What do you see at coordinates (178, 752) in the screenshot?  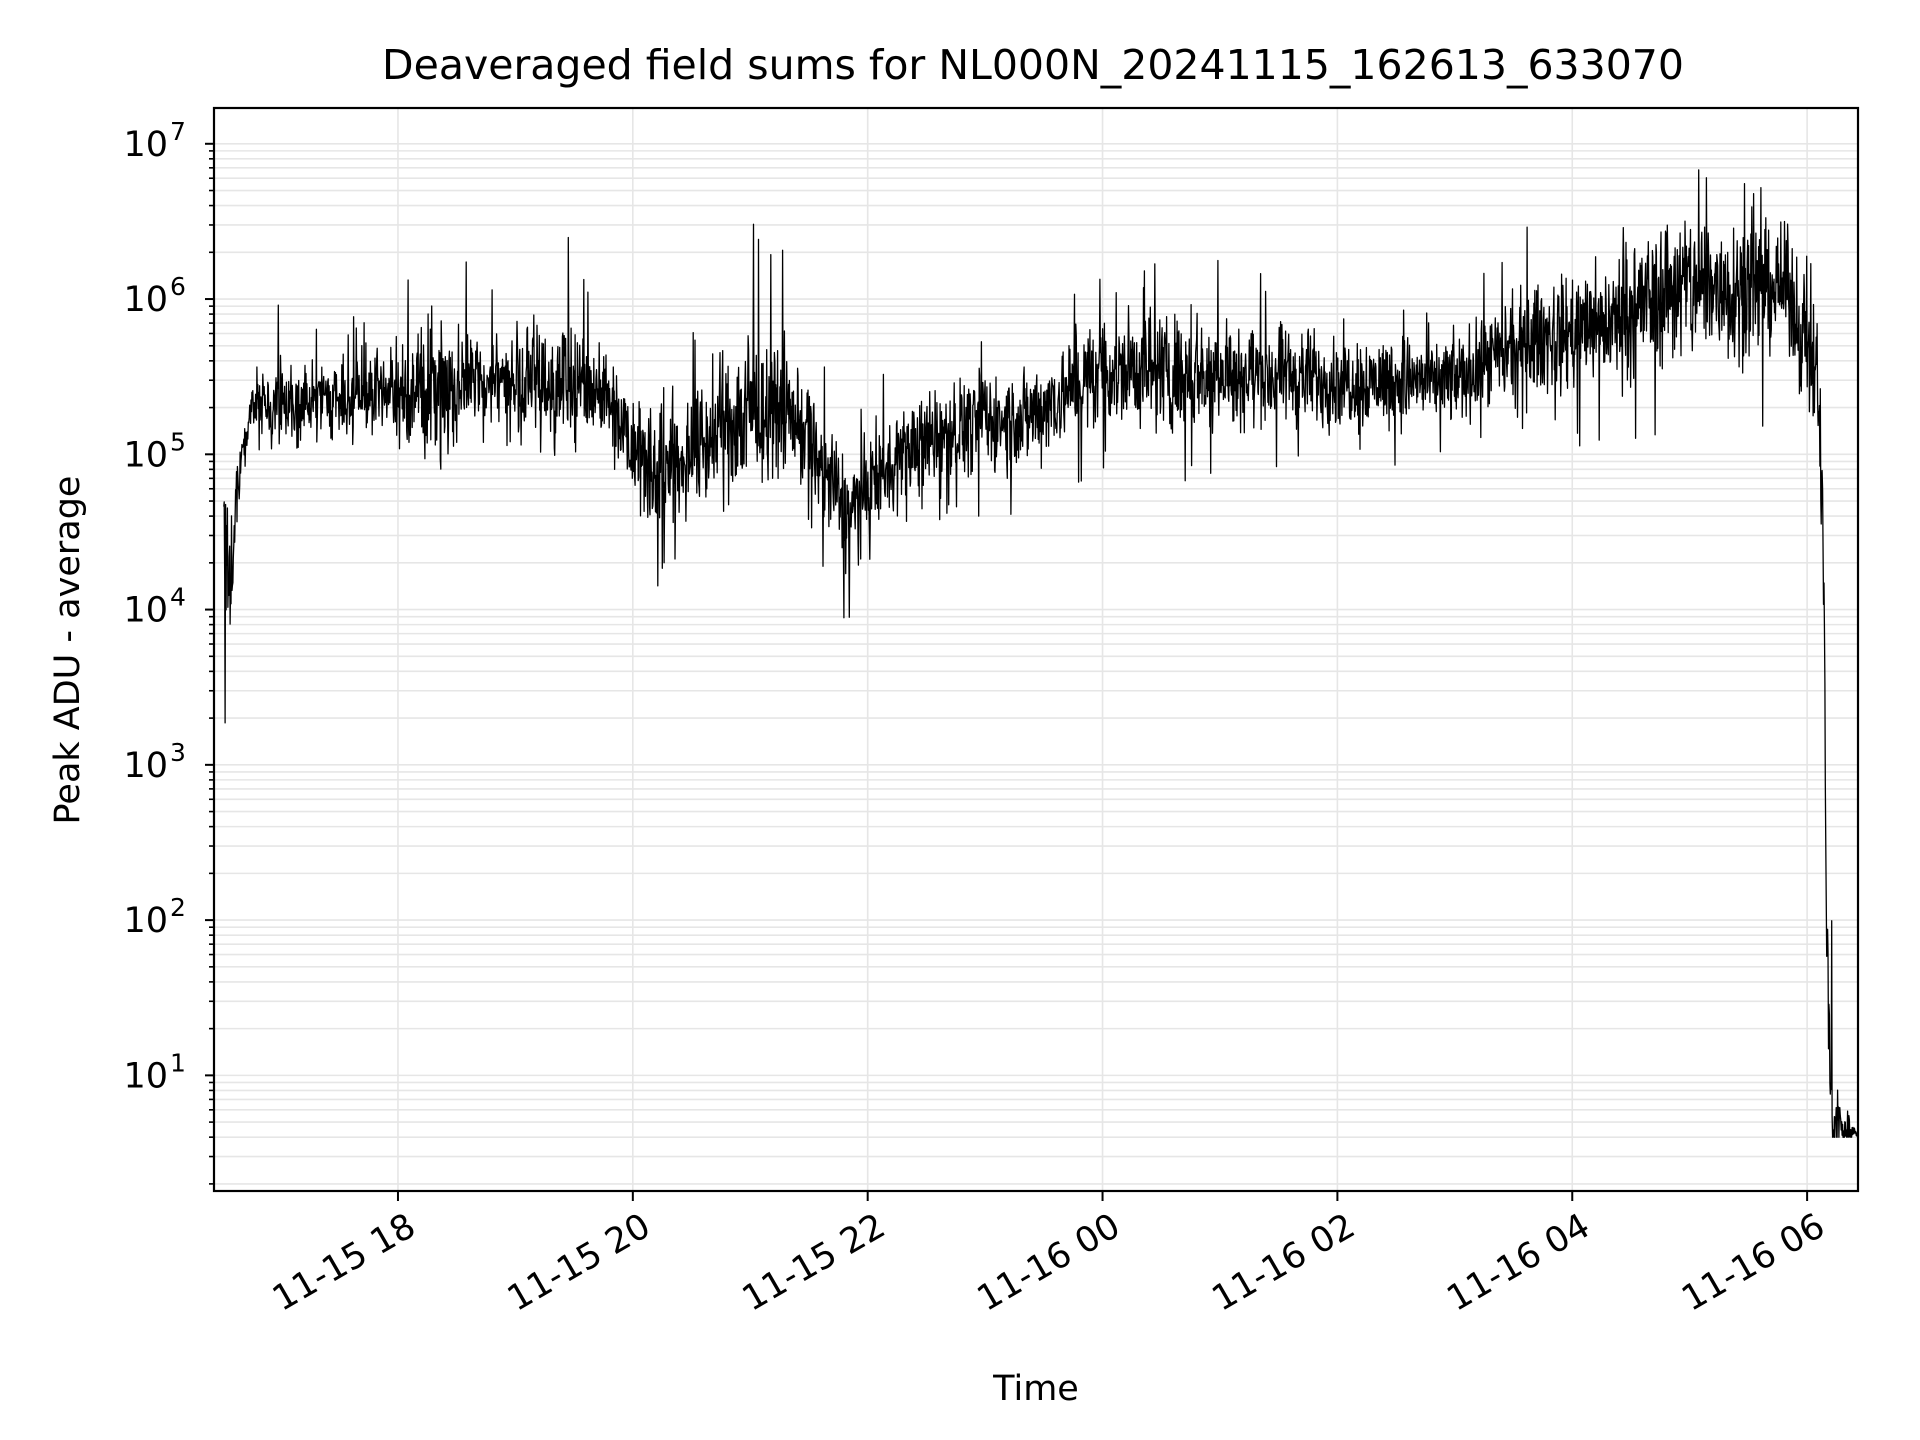 I see `y-tick-exponent: 3` at bounding box center [178, 752].